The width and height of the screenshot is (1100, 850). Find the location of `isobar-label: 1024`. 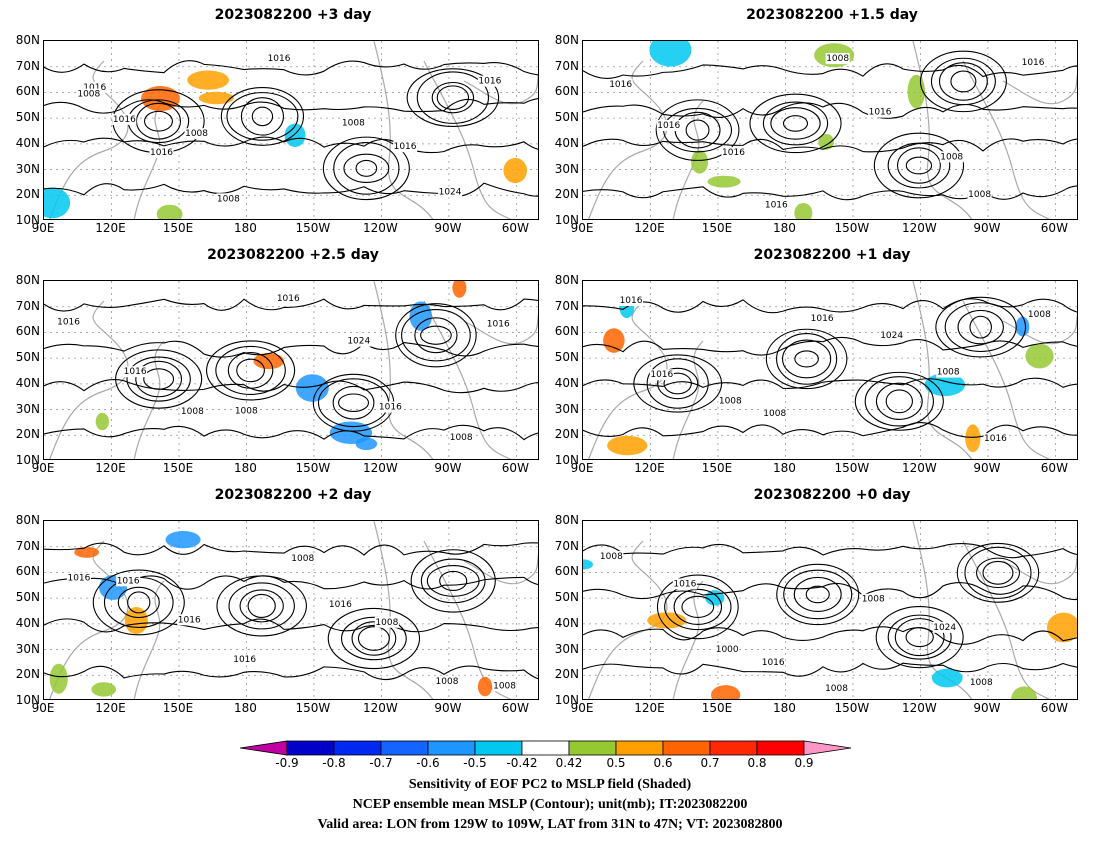

isobar-label: 1024 is located at coordinates (358, 342).